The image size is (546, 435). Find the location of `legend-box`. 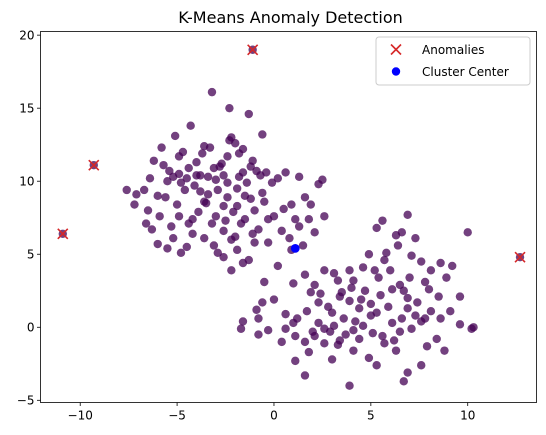

legend-box is located at coordinates (453, 61).